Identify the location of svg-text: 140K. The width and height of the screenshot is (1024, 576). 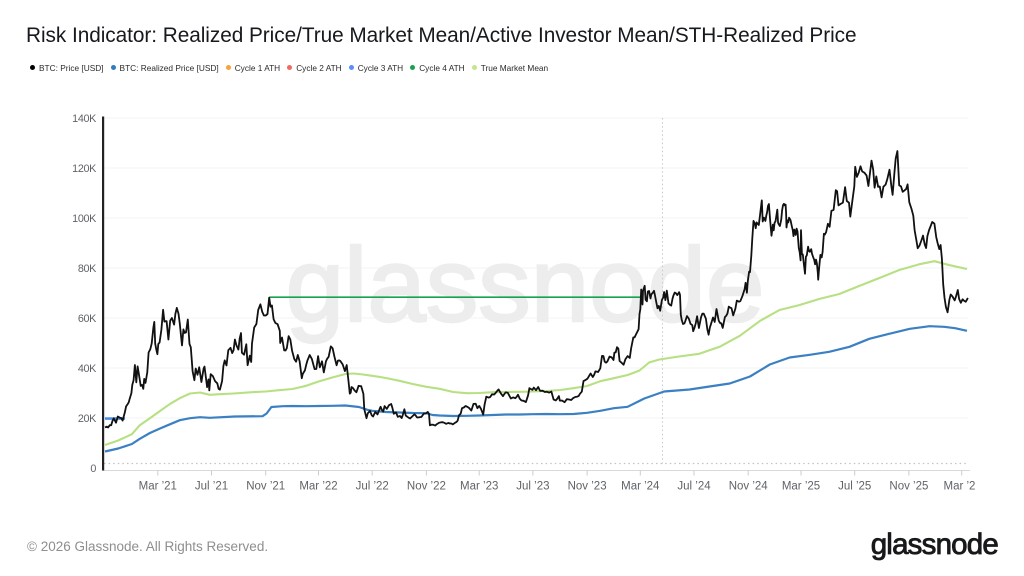
(84, 119).